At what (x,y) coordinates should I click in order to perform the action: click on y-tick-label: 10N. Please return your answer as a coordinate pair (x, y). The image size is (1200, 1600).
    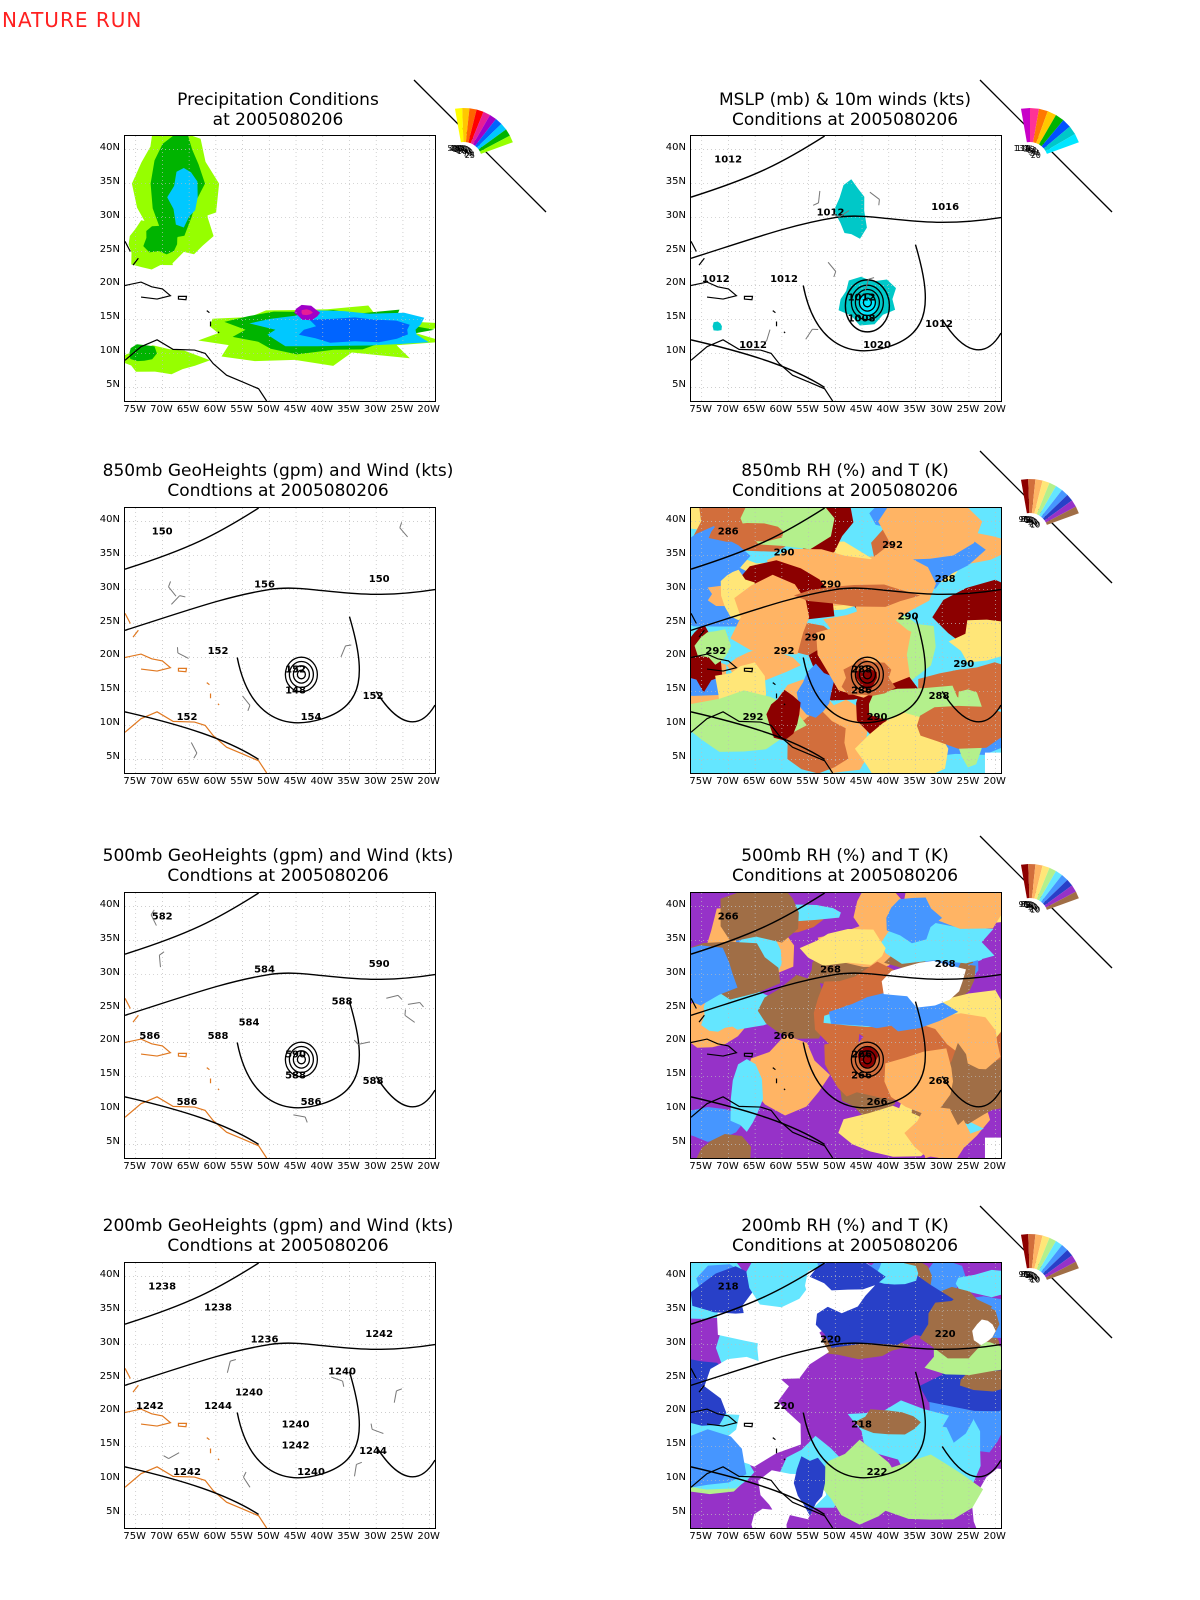
    Looking at the image, I should click on (675, 1108).